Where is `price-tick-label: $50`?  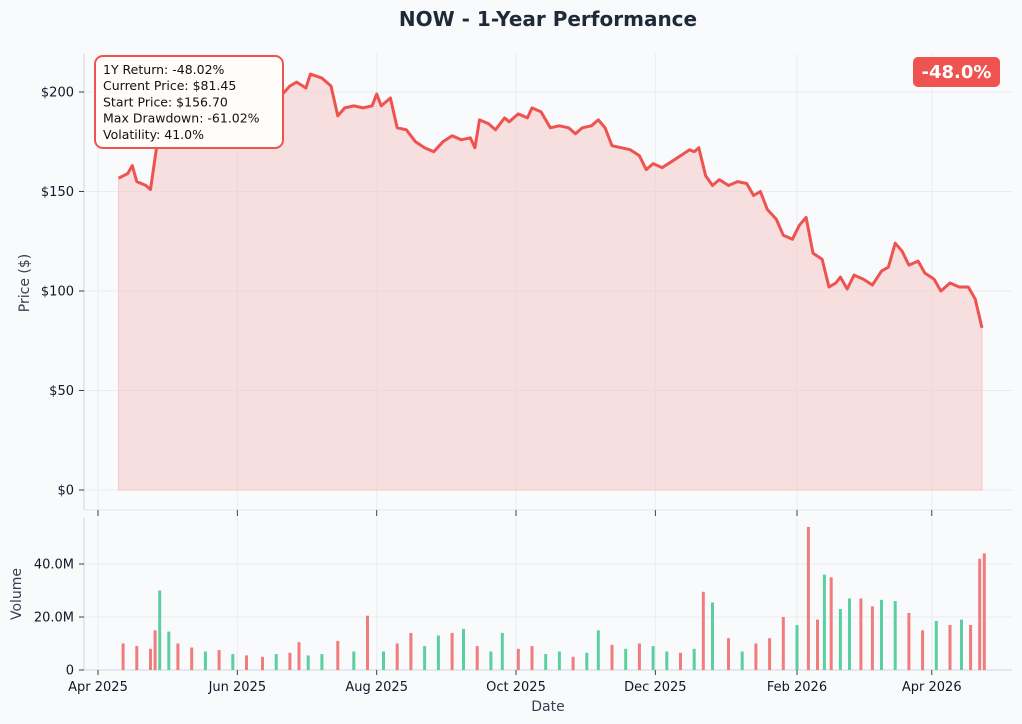 price-tick-label: $50 is located at coordinates (61, 391).